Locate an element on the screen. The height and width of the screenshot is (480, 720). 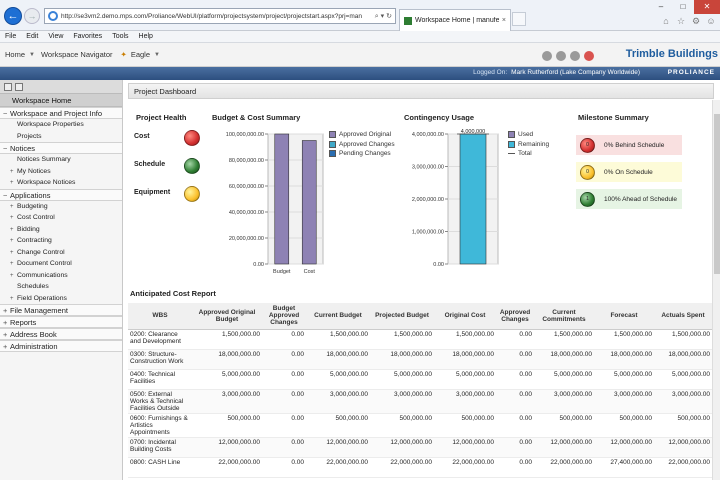
sidebar-section-address-book: + Address Book is located at coordinates (61, 334).